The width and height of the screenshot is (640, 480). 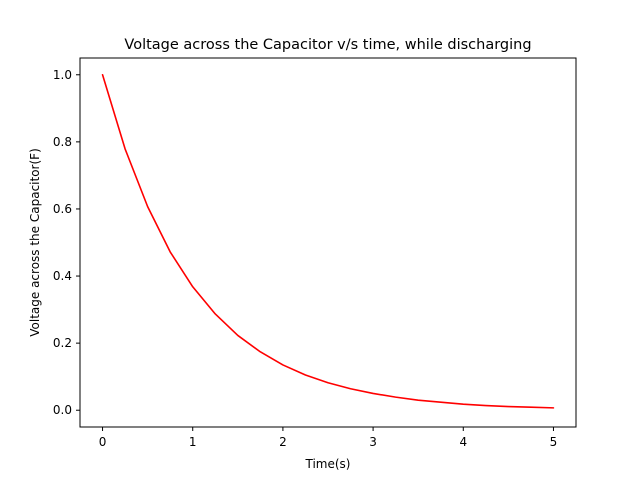 What do you see at coordinates (35, 242) in the screenshot?
I see `y-axis-label: Voltage across the Capacitor(F)` at bounding box center [35, 242].